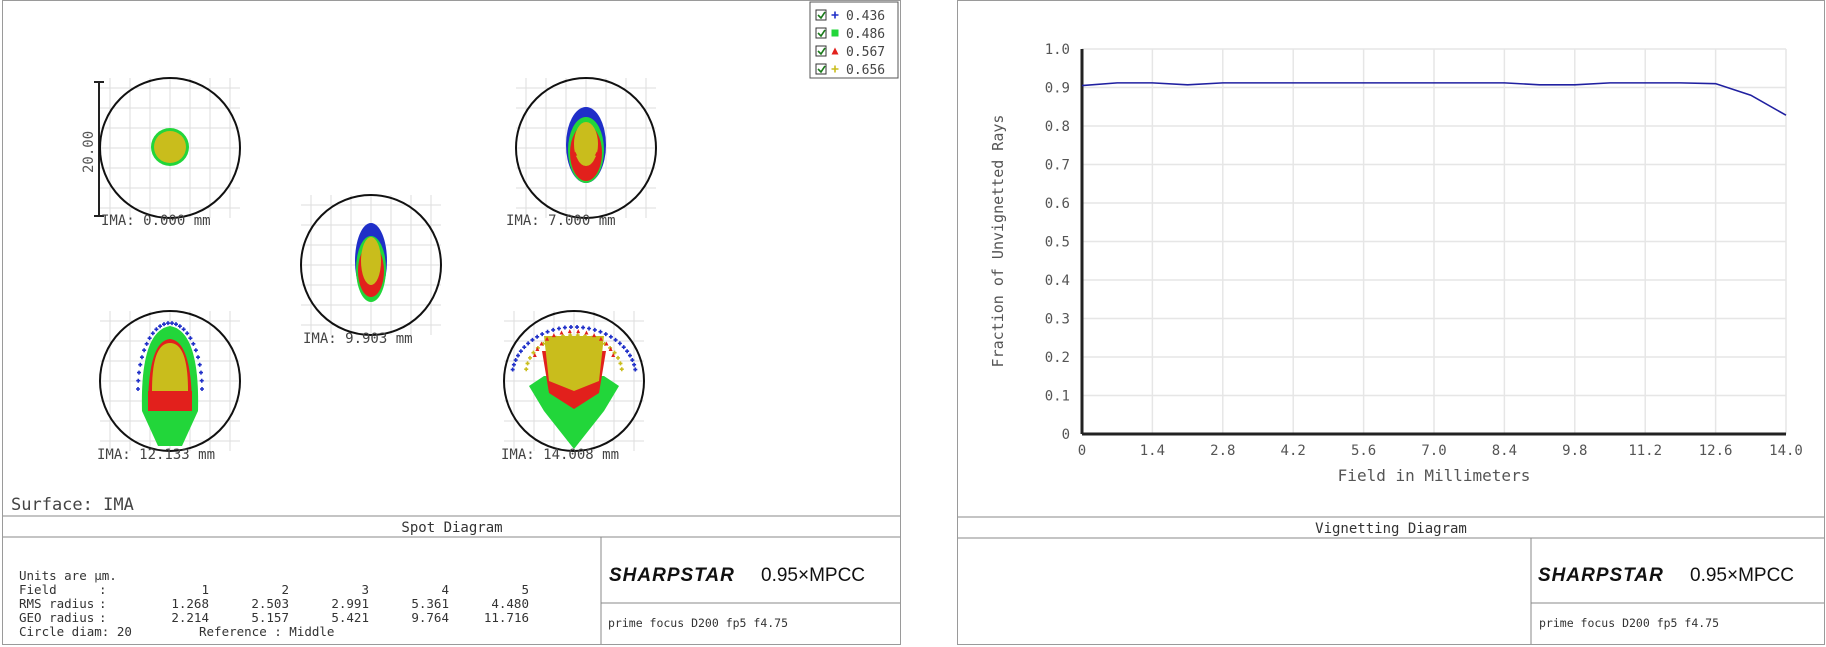  Describe the element at coordinates (1222, 451) in the screenshot. I see `x-tick-label: 2.8` at that location.